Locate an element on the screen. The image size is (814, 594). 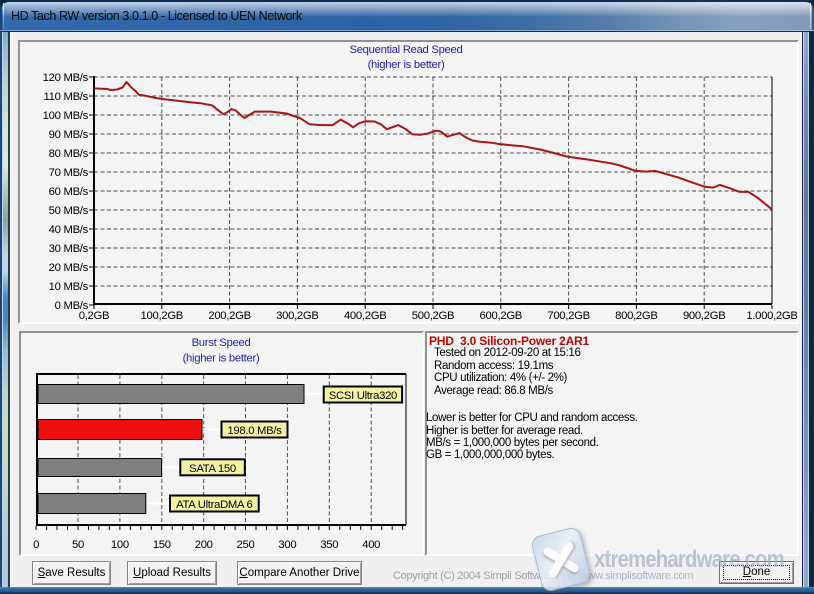
svg-text: 40 MB/s is located at coordinates (69, 230).